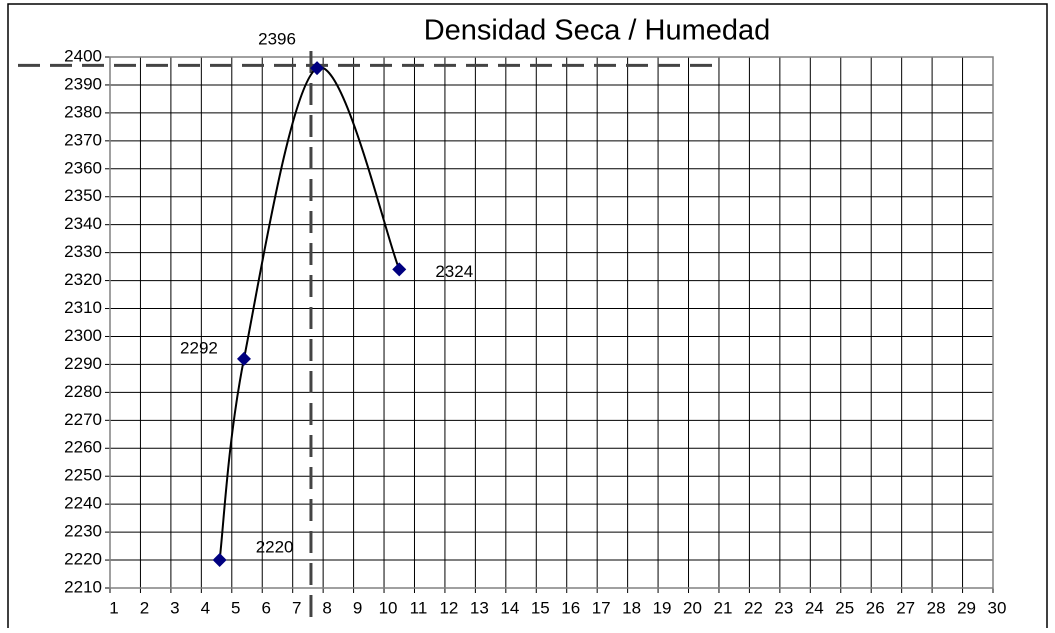  What do you see at coordinates (83, 419) in the screenshot?
I see `y-tick-label: 2270` at bounding box center [83, 419].